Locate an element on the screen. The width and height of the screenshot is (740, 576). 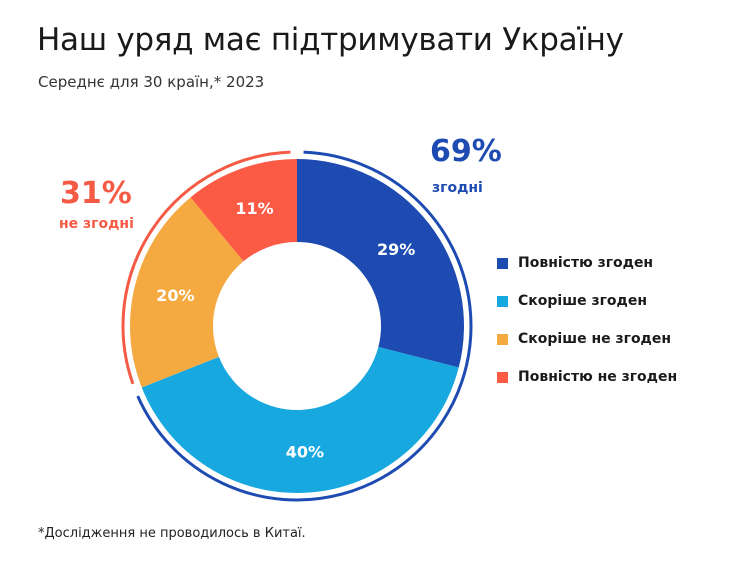
legend-label: Скоріше не згоден is located at coordinates (595, 339).